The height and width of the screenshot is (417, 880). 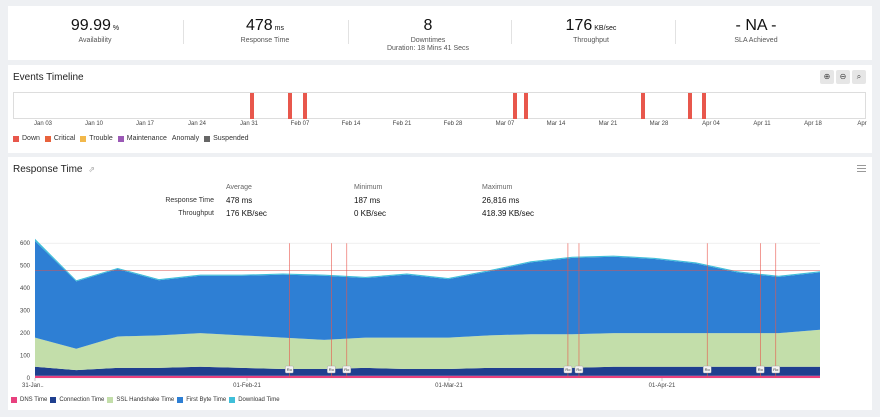 I want to click on legend-item: DNS Time, so click(x=29, y=400).